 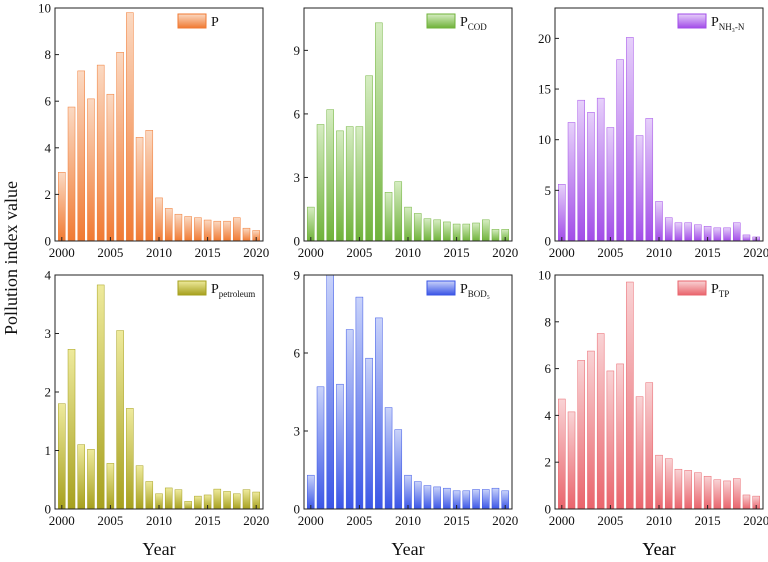 I want to click on bar-P_NH3-N-2002, so click(x=581, y=170).